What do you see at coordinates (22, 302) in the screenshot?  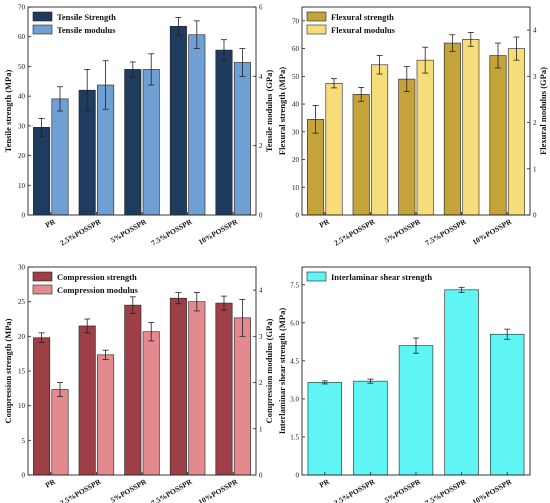 I see `y-tick-label: 25` at bounding box center [22, 302].